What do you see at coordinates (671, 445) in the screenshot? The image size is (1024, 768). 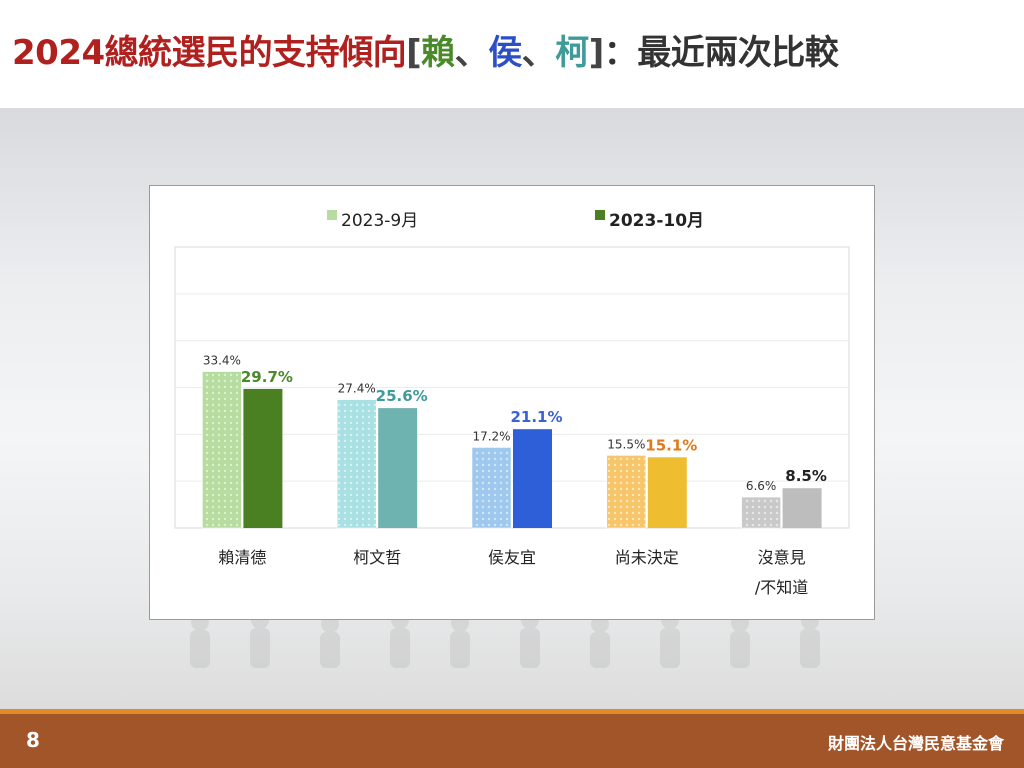 I see `value-label-oct: 15.1%` at bounding box center [671, 445].